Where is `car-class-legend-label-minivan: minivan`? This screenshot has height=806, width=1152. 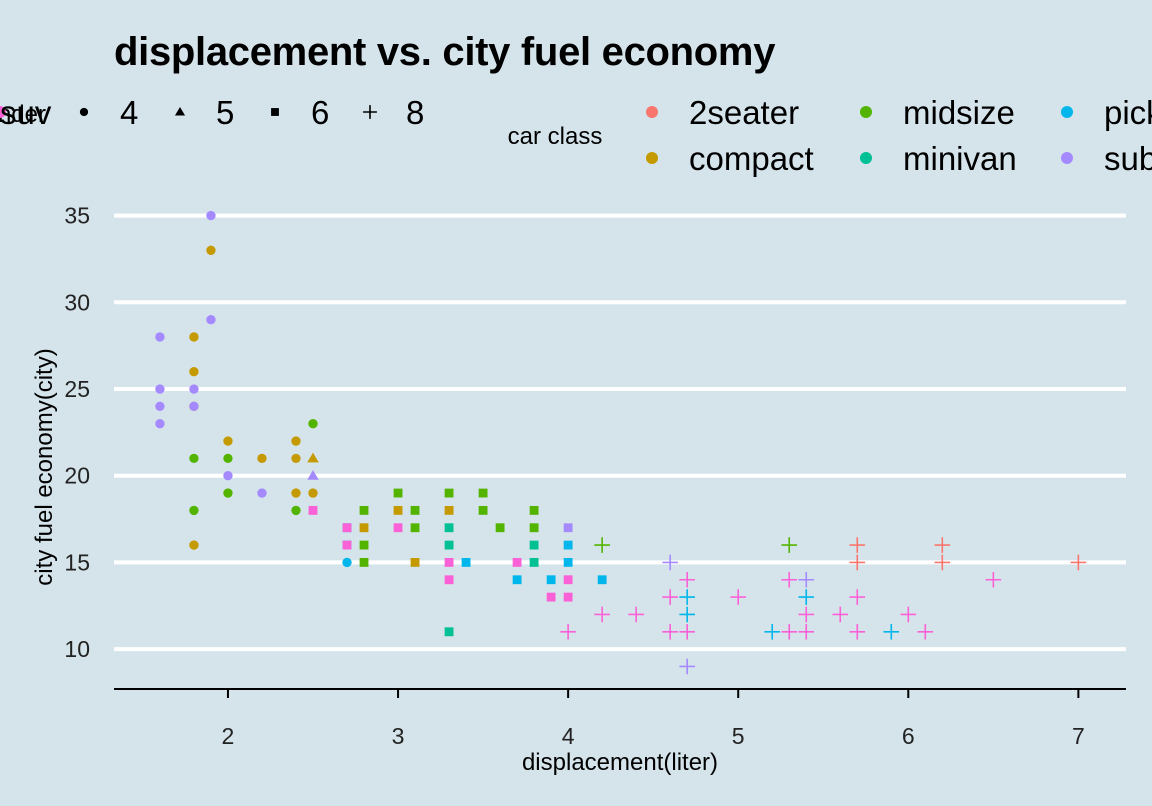 car-class-legend-label-minivan: minivan is located at coordinates (960, 158).